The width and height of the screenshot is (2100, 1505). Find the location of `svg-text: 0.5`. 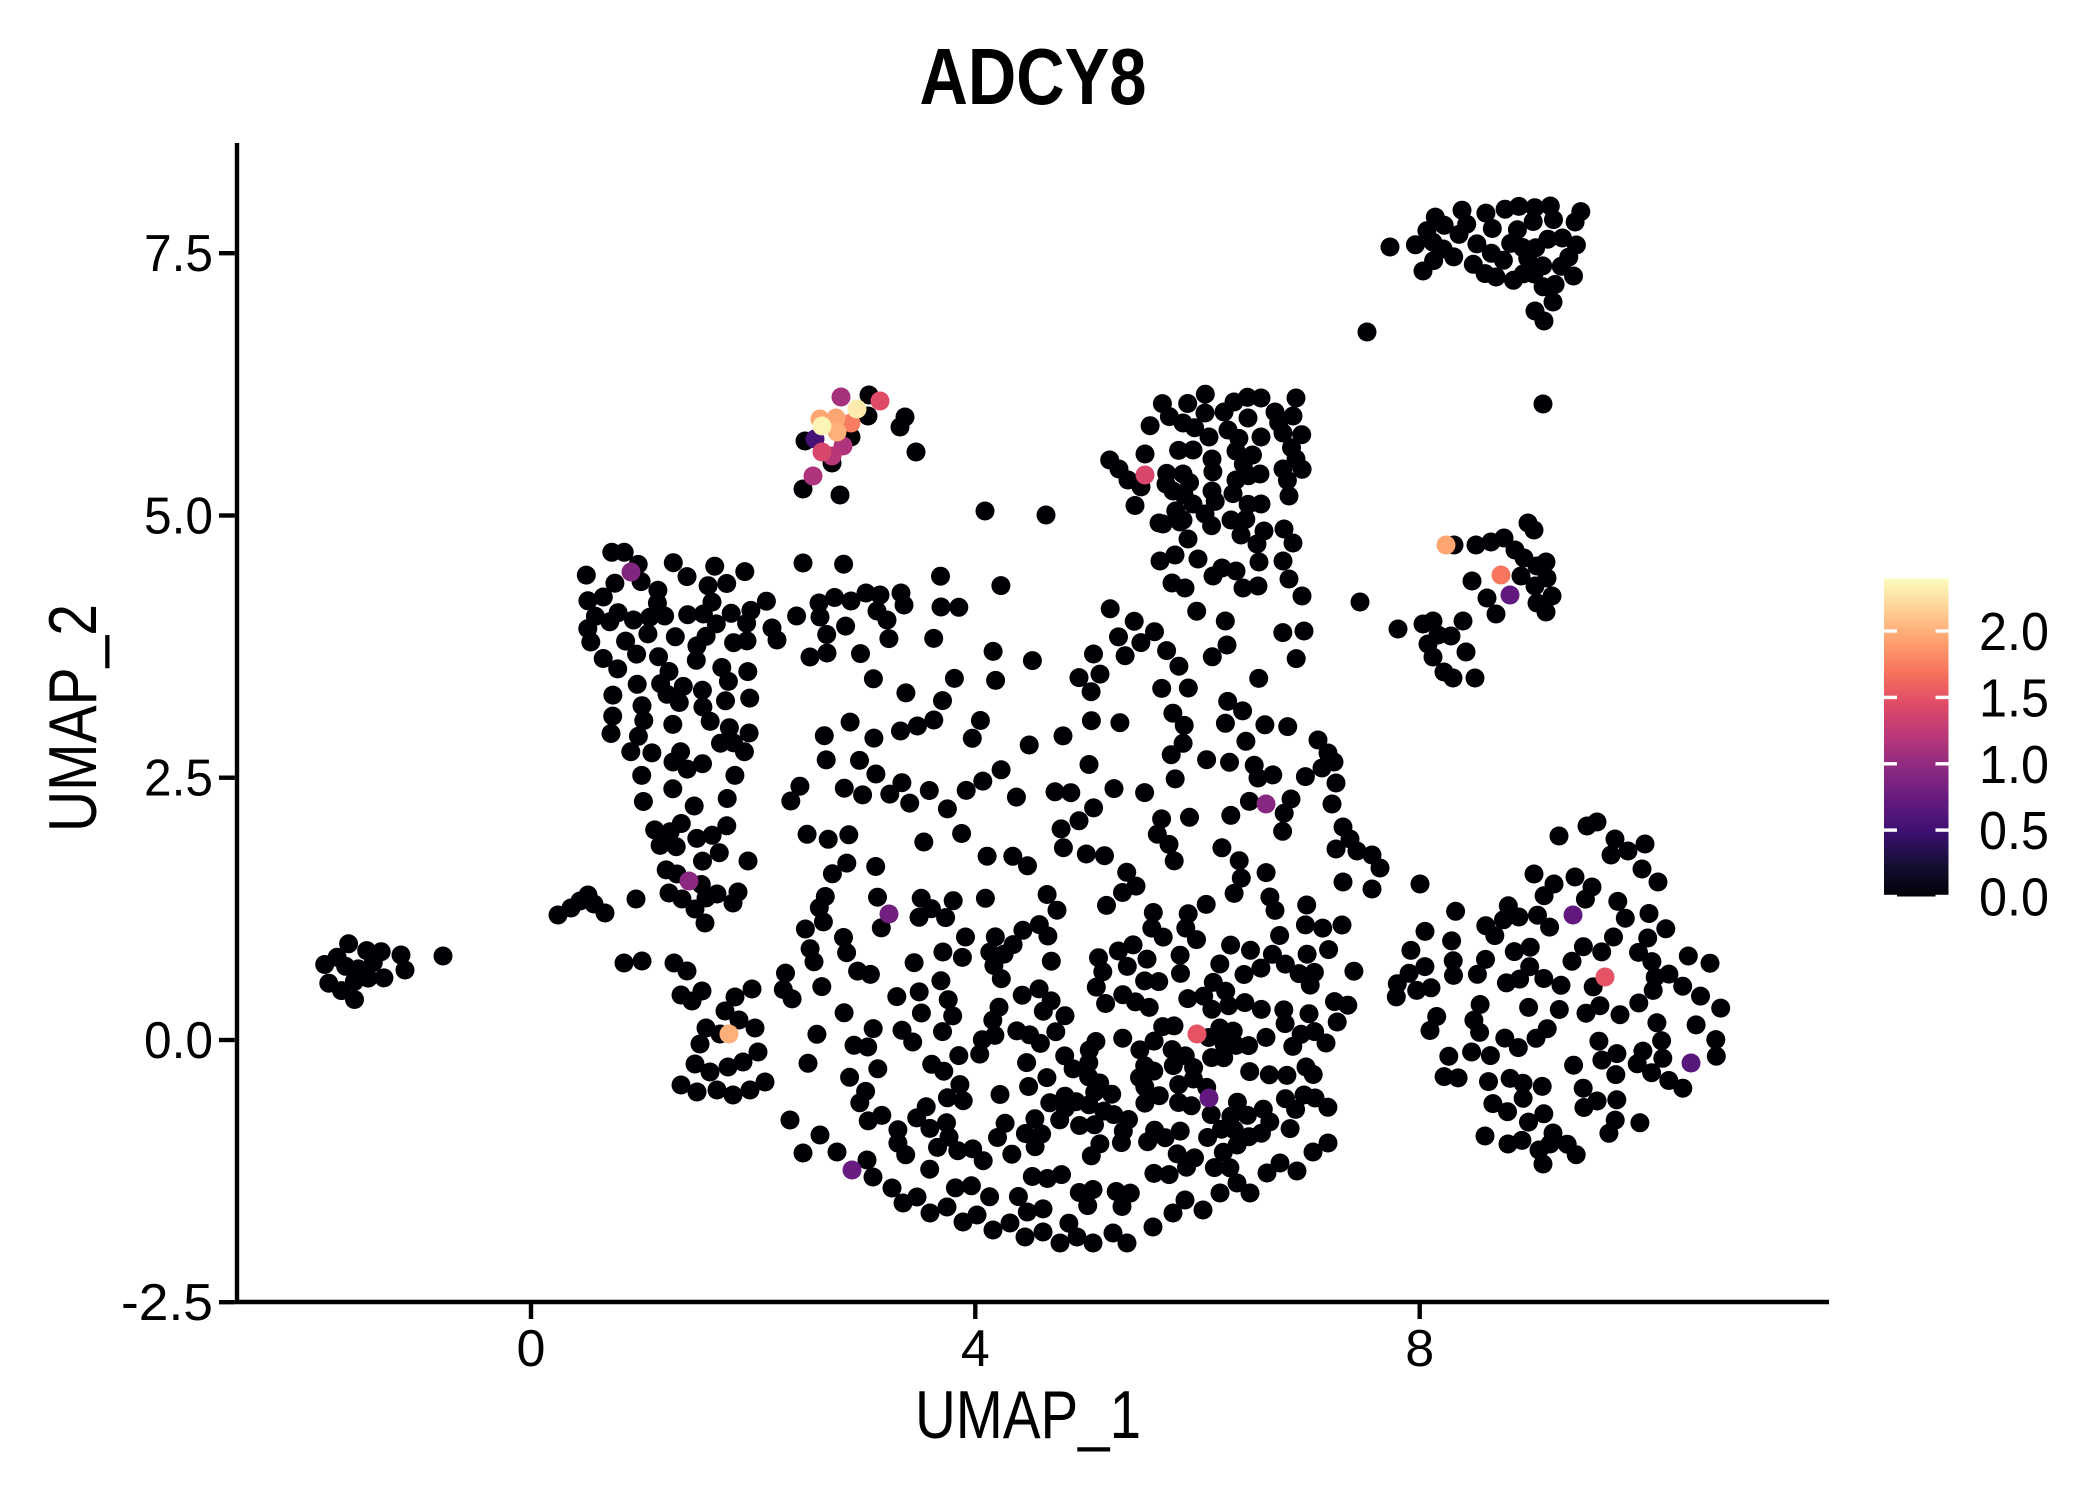

svg-text: 0.5 is located at coordinates (2014, 831).